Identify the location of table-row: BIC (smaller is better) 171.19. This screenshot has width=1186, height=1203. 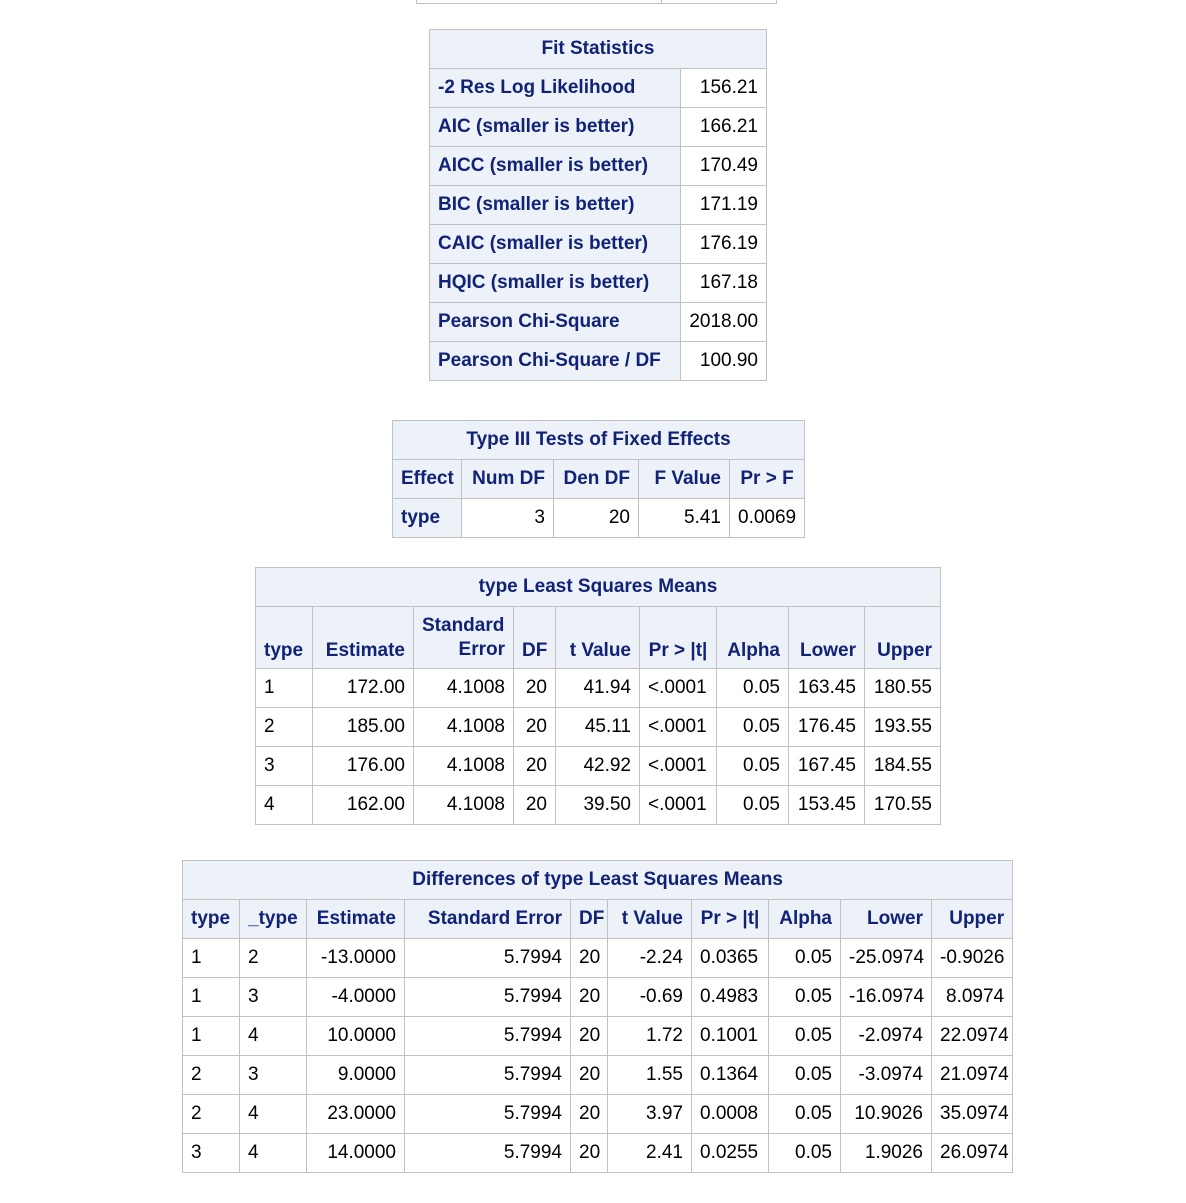
(598, 205).